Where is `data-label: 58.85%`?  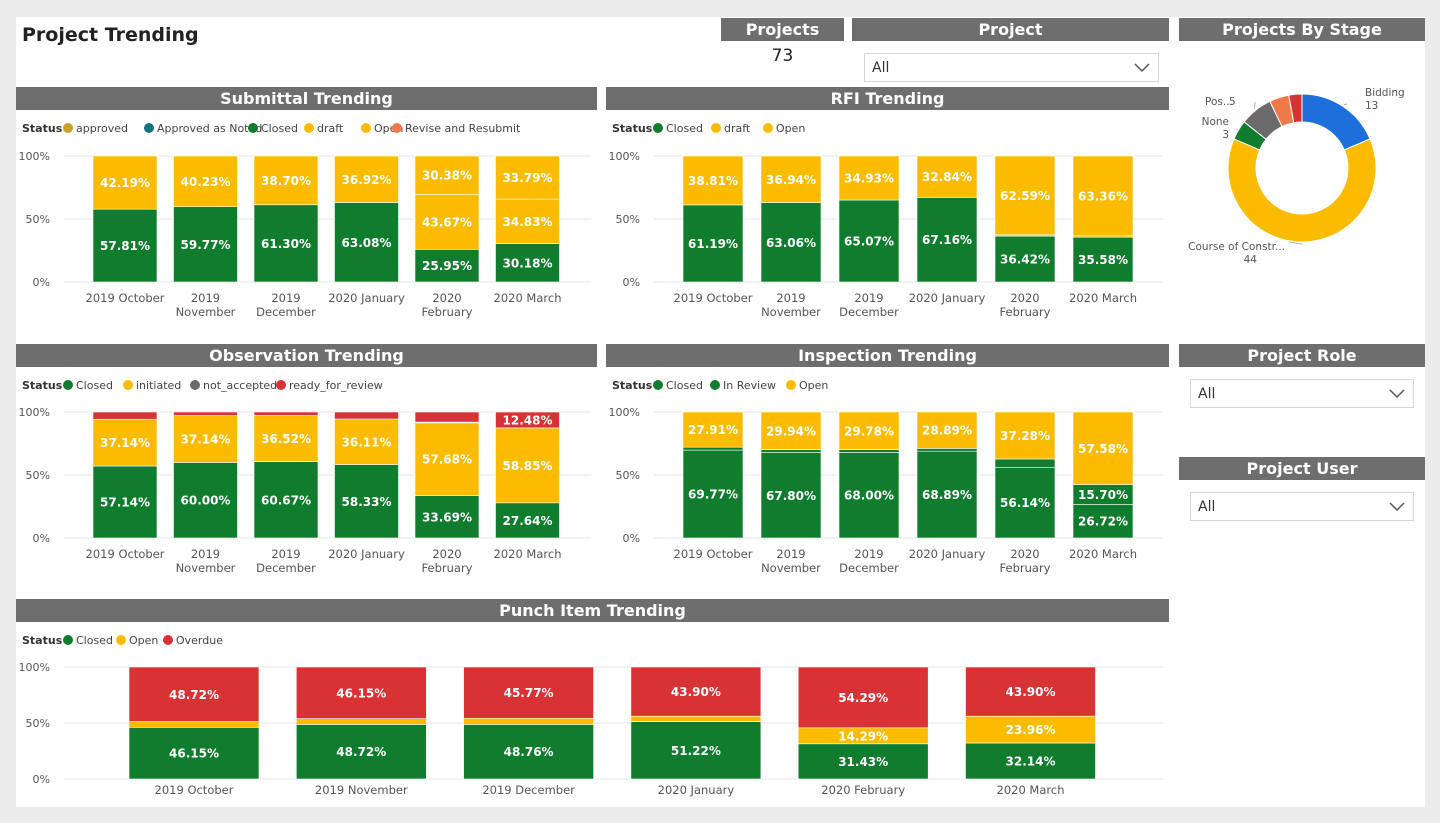 data-label: 58.85% is located at coordinates (528, 466).